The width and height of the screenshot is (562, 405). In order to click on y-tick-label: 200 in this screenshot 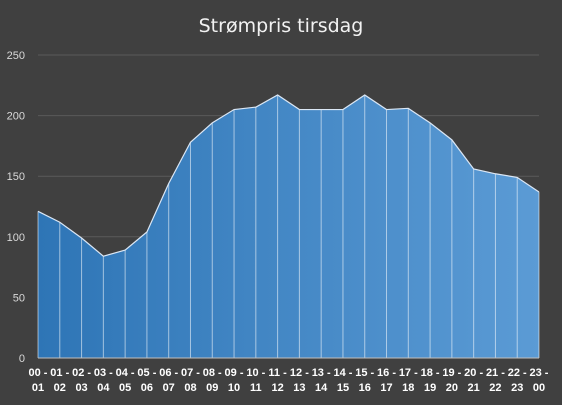, I will do `click(16, 117)`.